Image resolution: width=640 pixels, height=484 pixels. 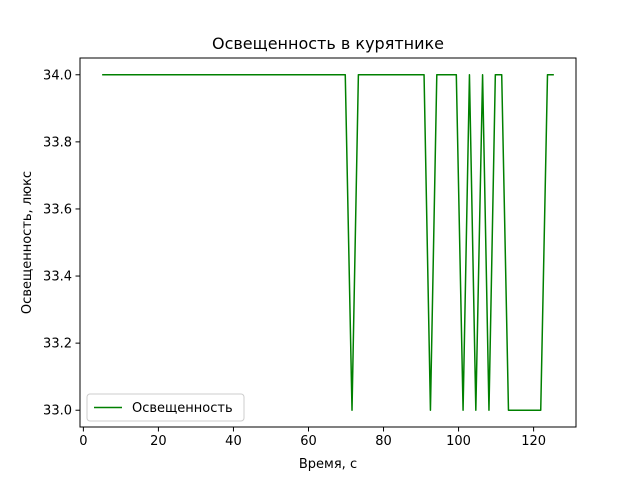 I want to click on legend-label: Освещенность, so click(x=182, y=408).